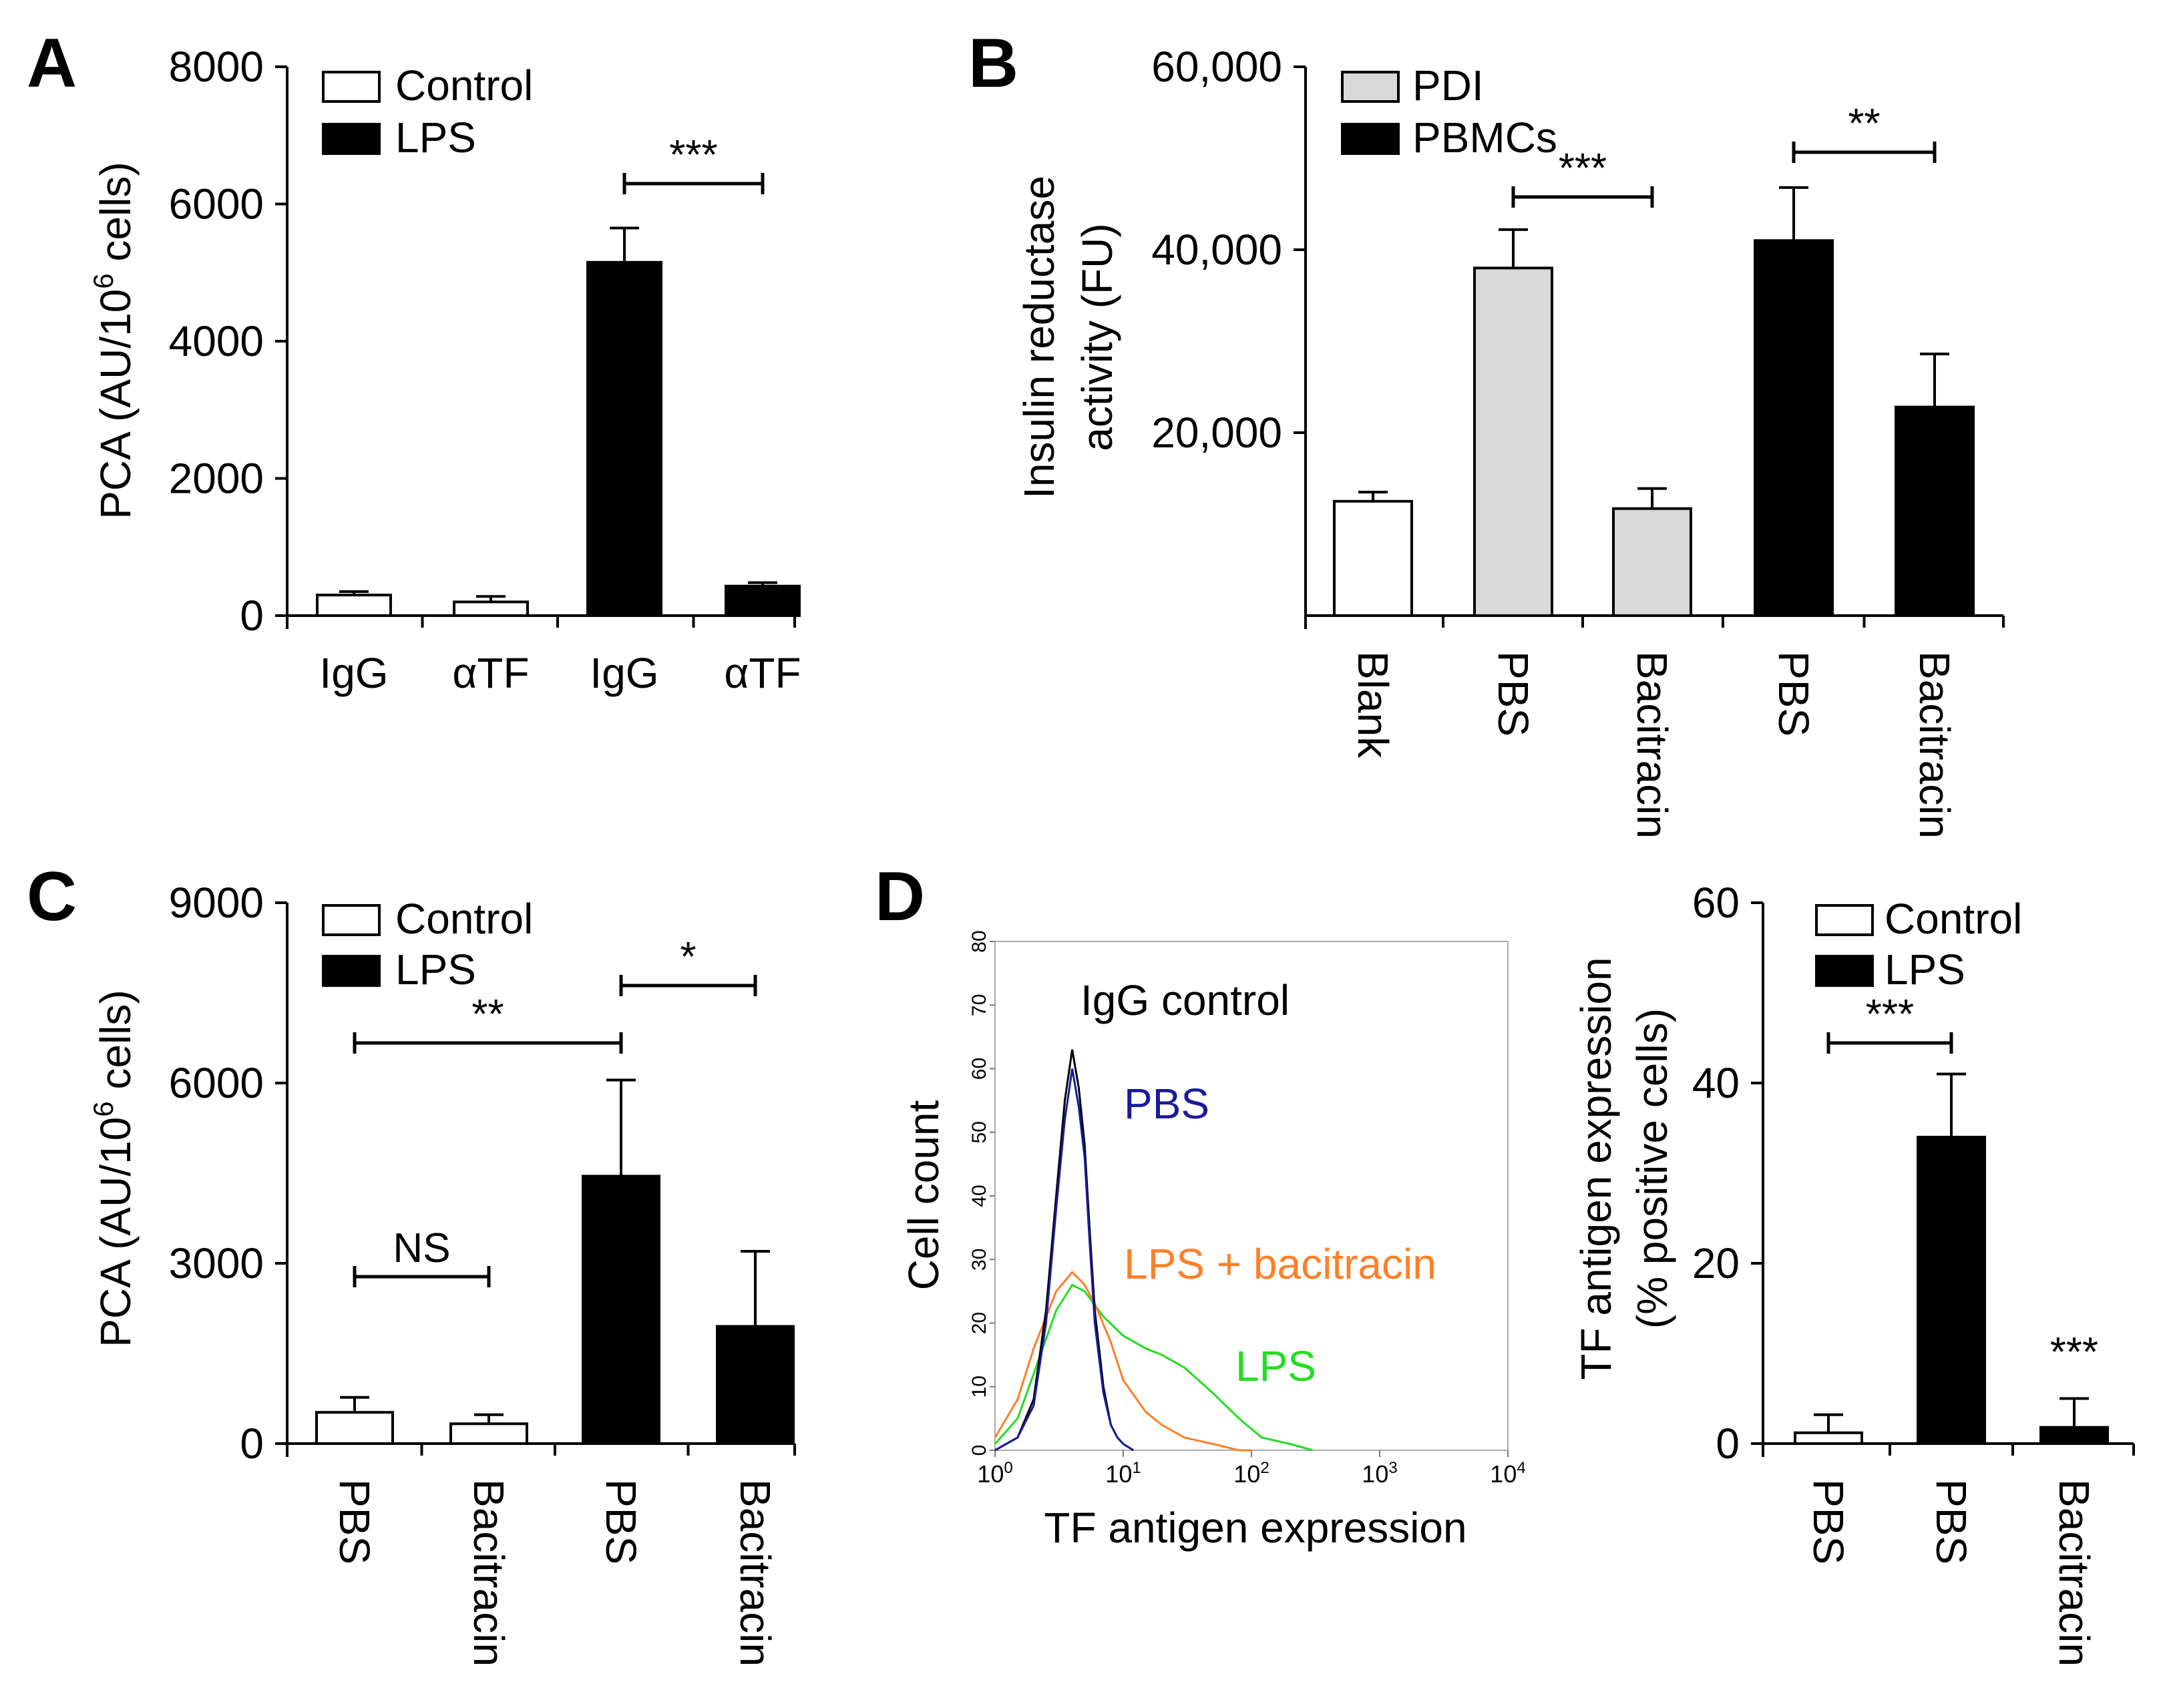 The height and width of the screenshot is (1708, 2159). I want to click on x-tick-label: 10⁴, so click(1507, 1473).